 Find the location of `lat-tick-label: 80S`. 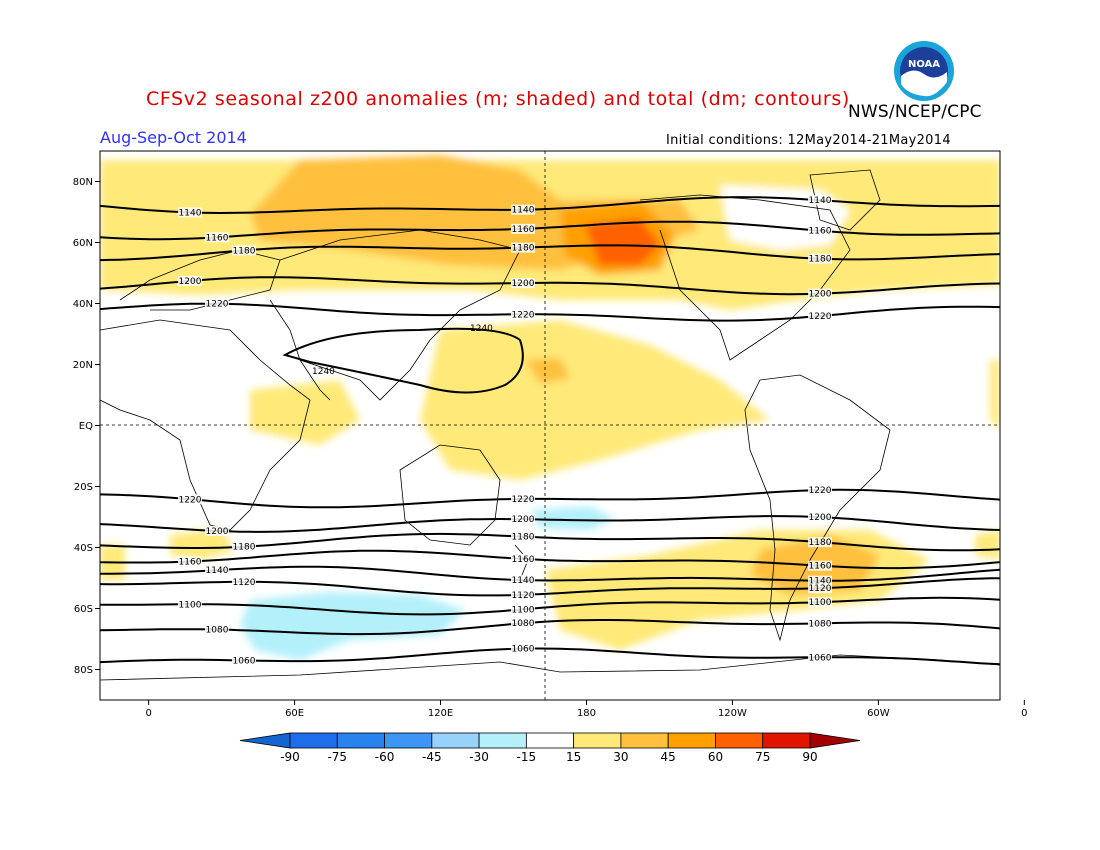

lat-tick-label: 80S is located at coordinates (83, 670).